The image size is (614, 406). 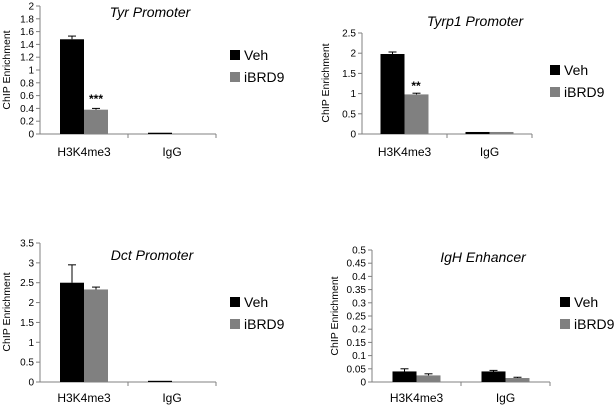 I want to click on y-tick-label: 0.45, so click(x=357, y=264).